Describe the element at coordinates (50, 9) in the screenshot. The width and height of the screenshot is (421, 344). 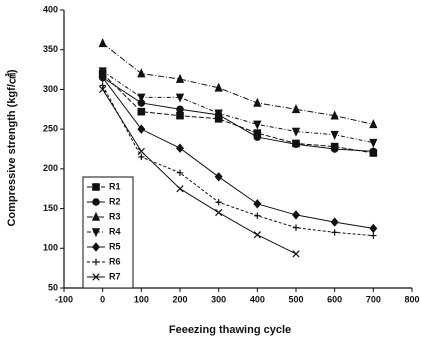
I see `y-tick-label: 400` at that location.